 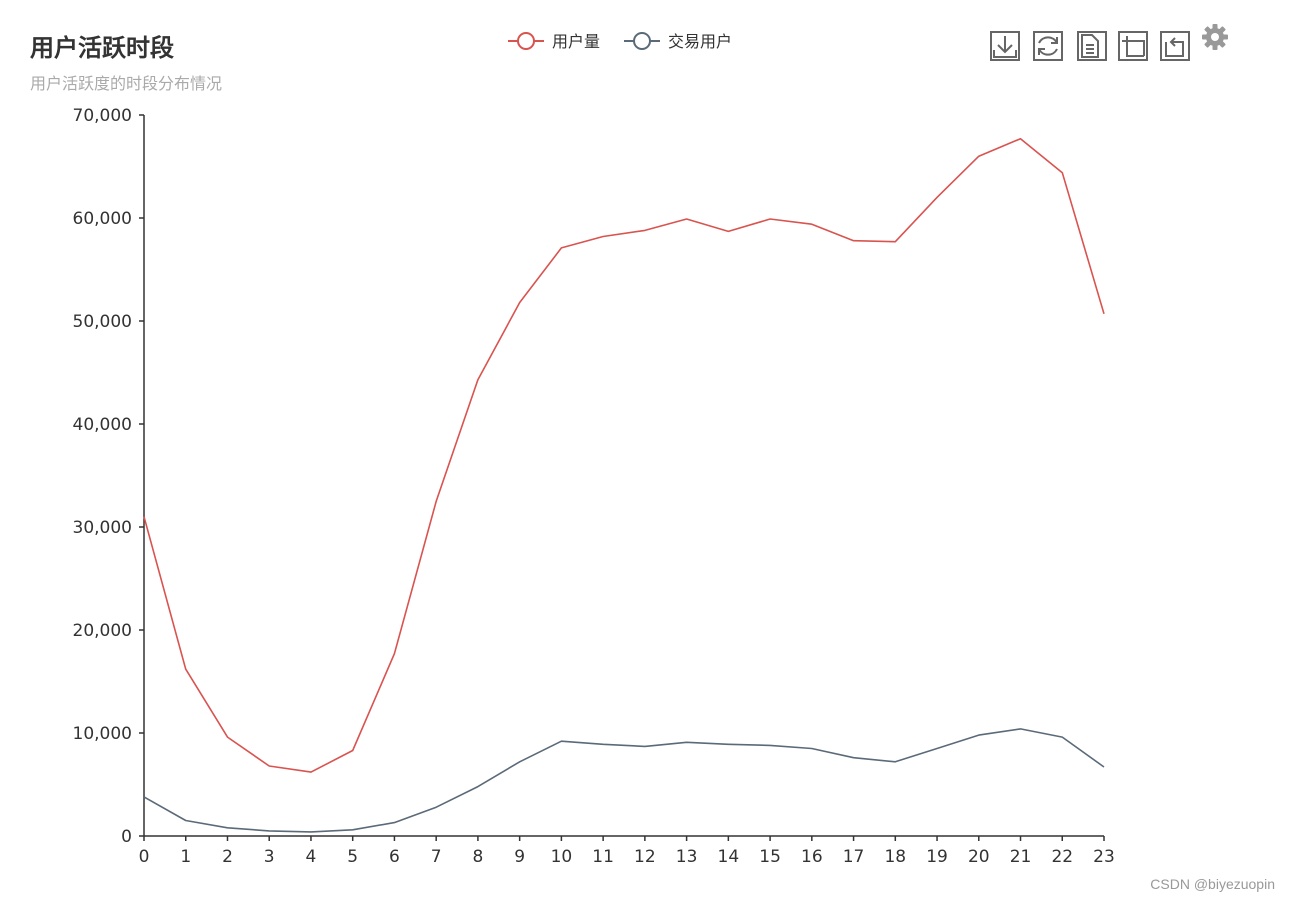 What do you see at coordinates (269, 857) in the screenshot?
I see `x-tick-label: 3` at bounding box center [269, 857].